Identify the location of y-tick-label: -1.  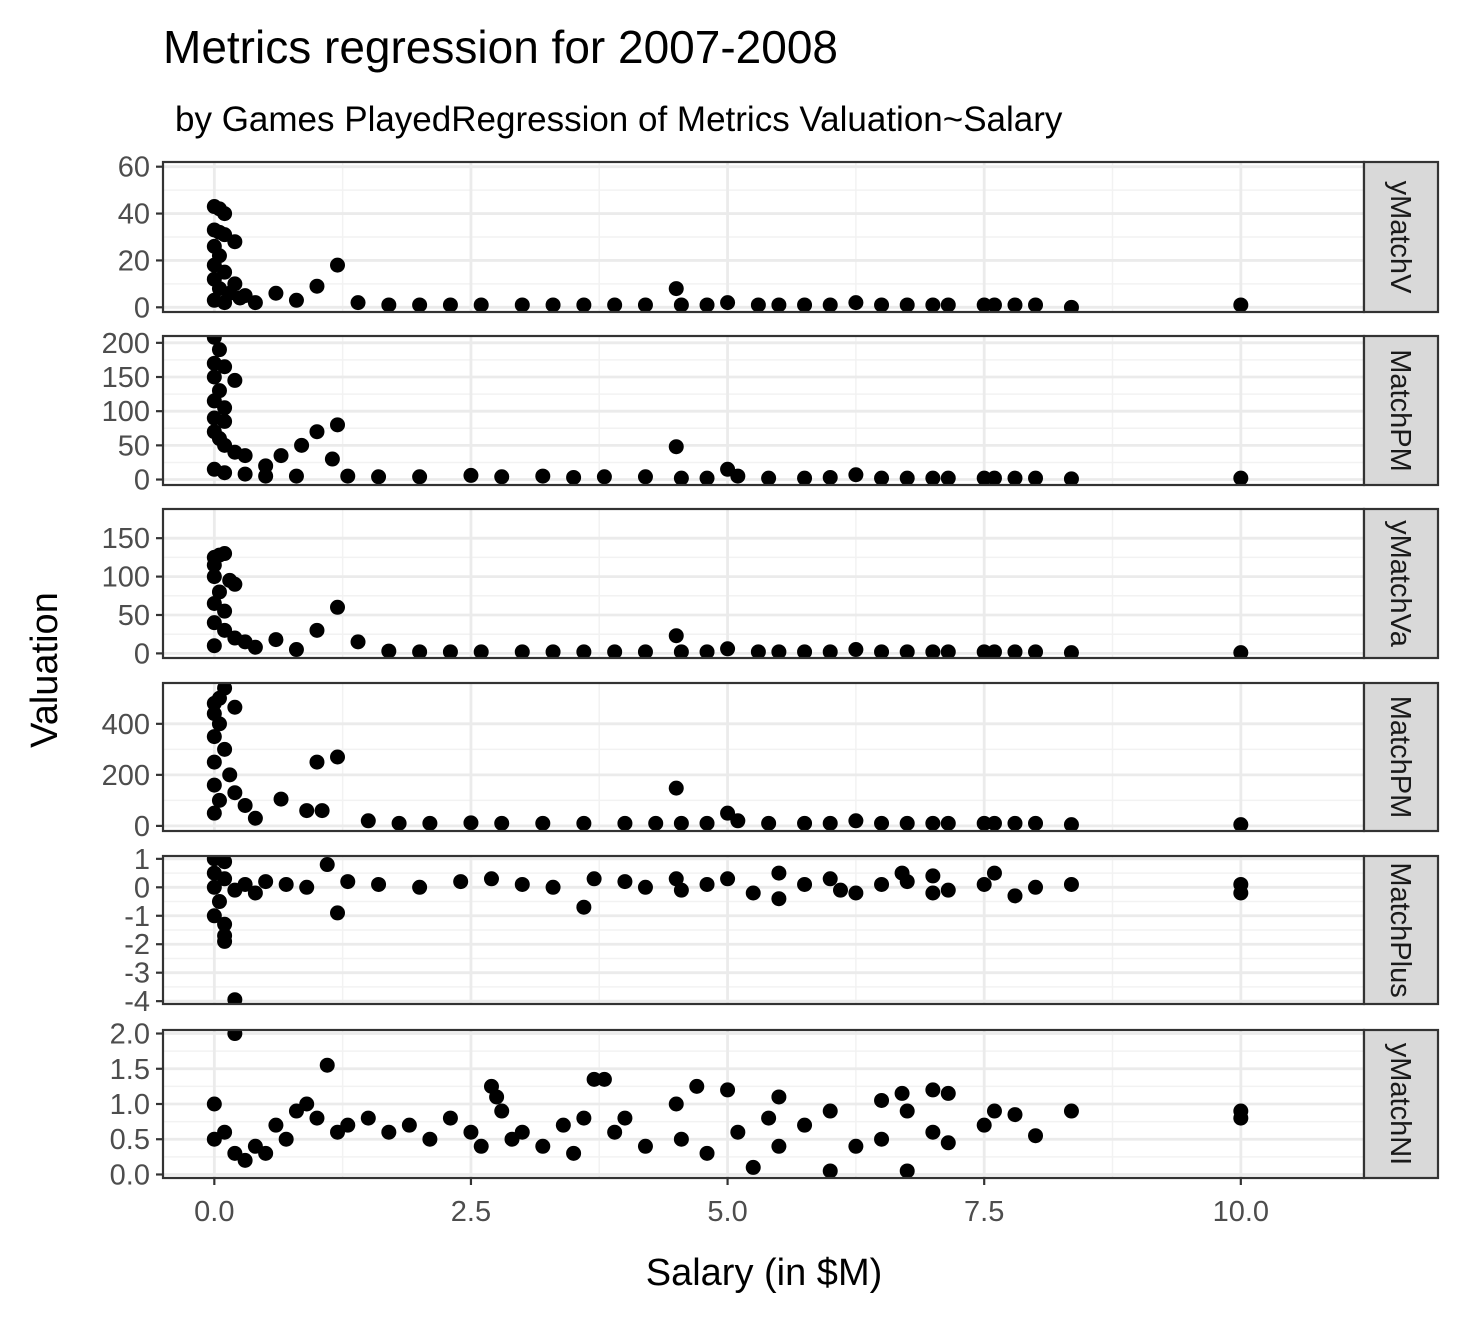
(137, 917).